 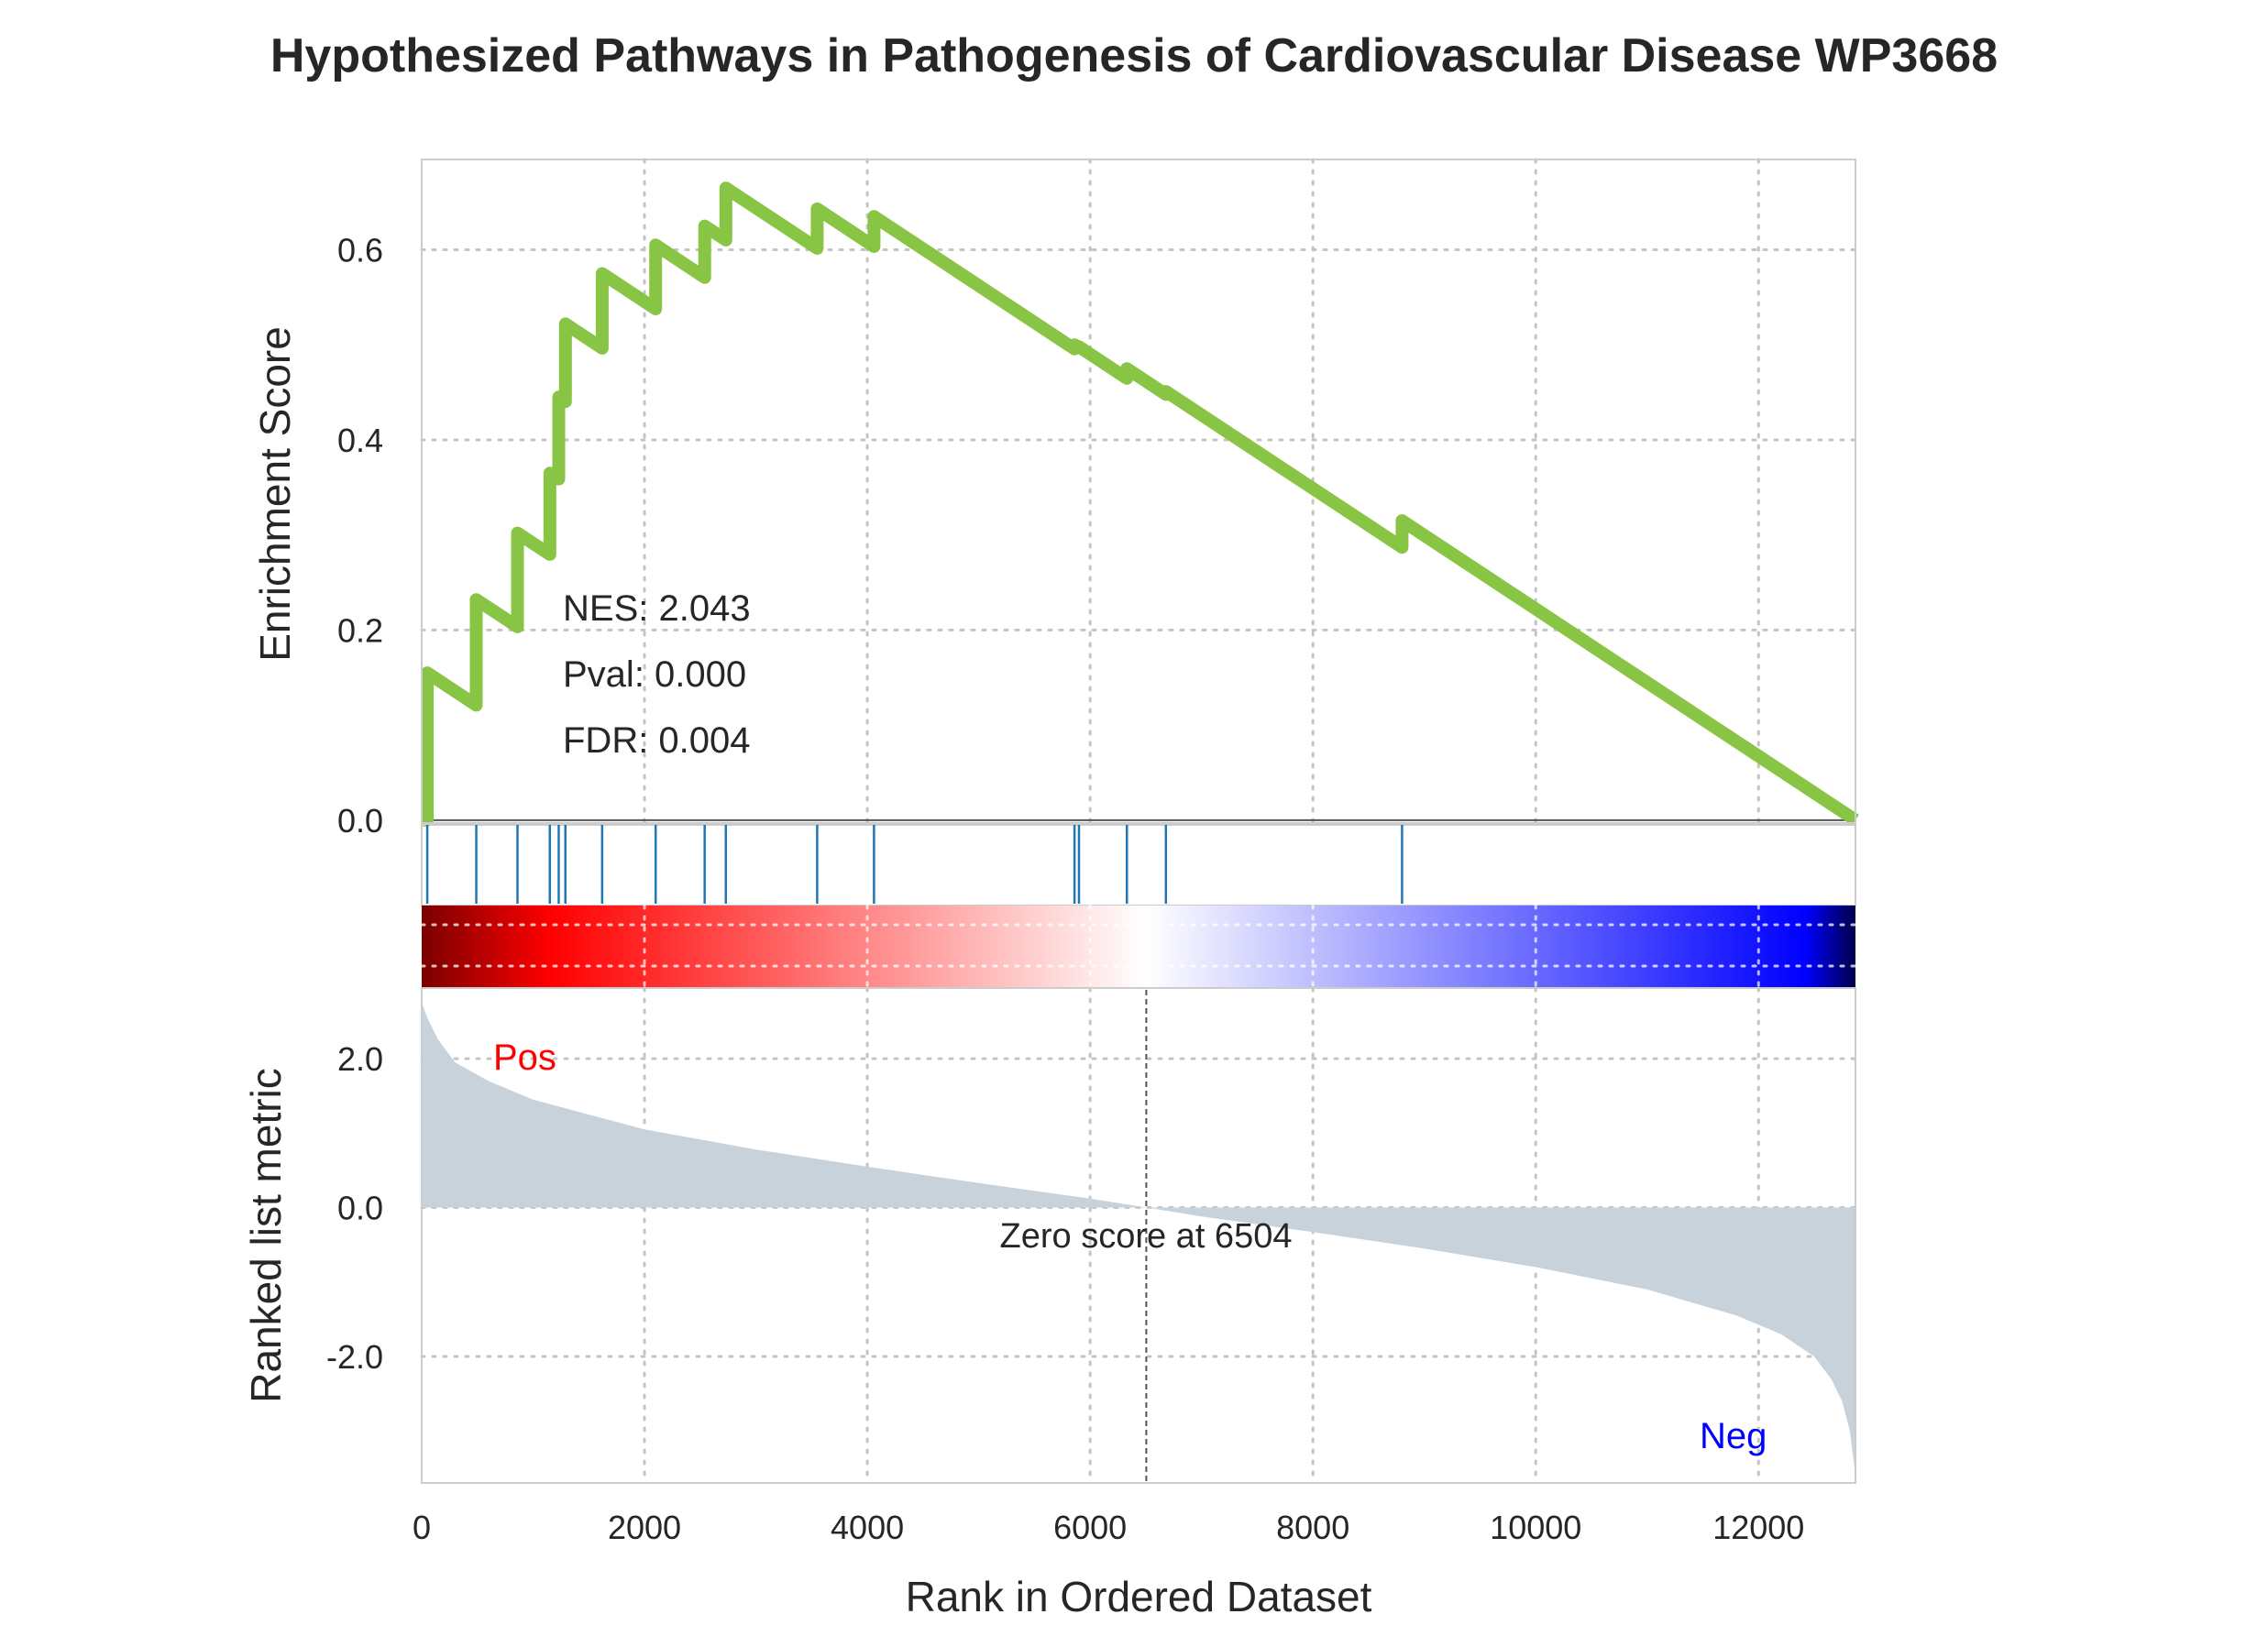 What do you see at coordinates (657, 608) in the screenshot?
I see `nes-label: NES: 2.043` at bounding box center [657, 608].